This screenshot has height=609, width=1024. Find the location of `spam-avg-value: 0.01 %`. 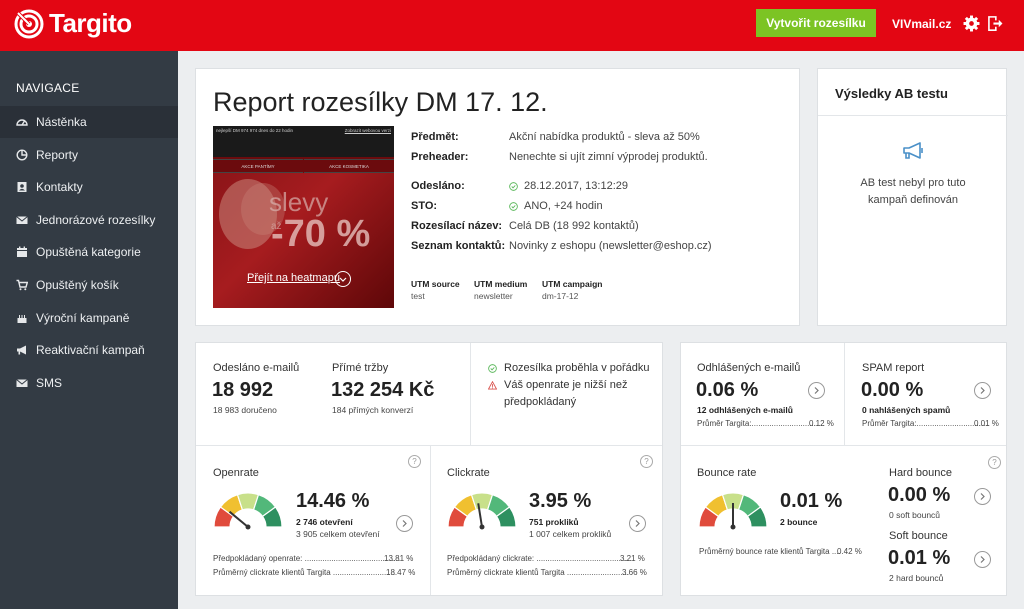

spam-avg-value: 0.01 % is located at coordinates (986, 423).